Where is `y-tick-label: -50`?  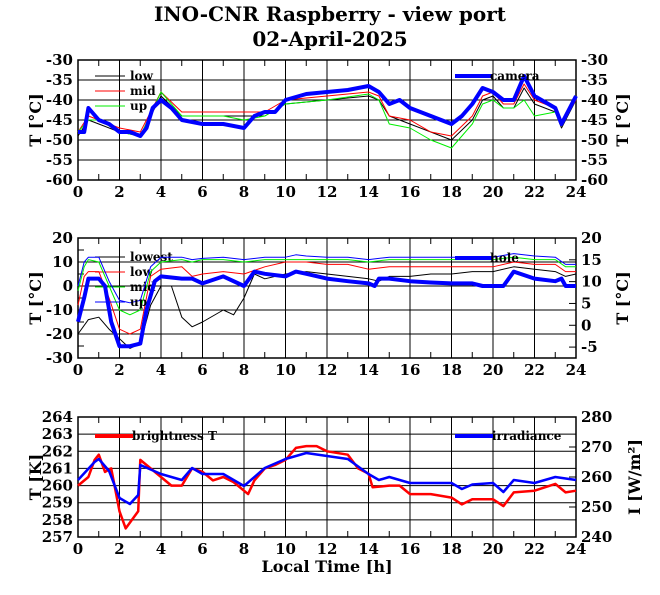 y-tick-label: -50 is located at coordinates (59, 140).